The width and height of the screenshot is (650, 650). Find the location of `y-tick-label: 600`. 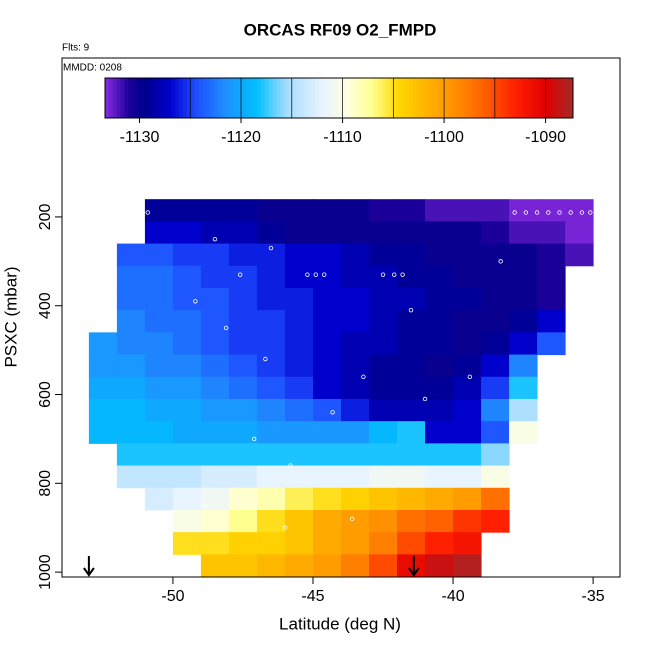

y-tick-label: 600 is located at coordinates (45, 394).